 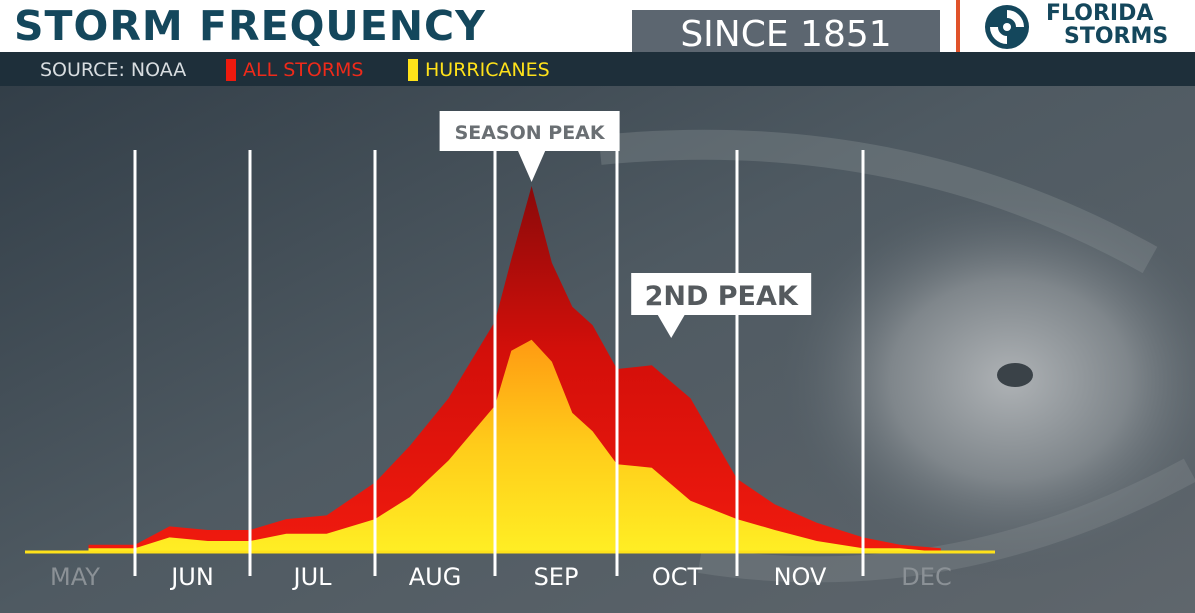 I want to click on brand-logo: FLORIDA STORMS, so click(x=1087, y=26).